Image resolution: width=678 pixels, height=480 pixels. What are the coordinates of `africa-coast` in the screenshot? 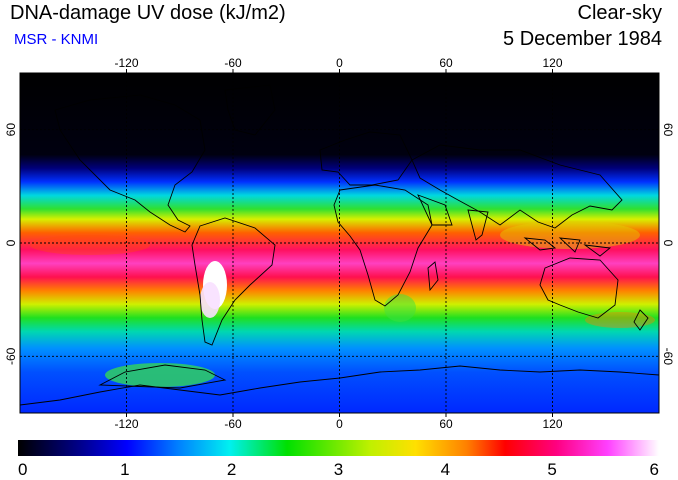 It's located at (383, 245).